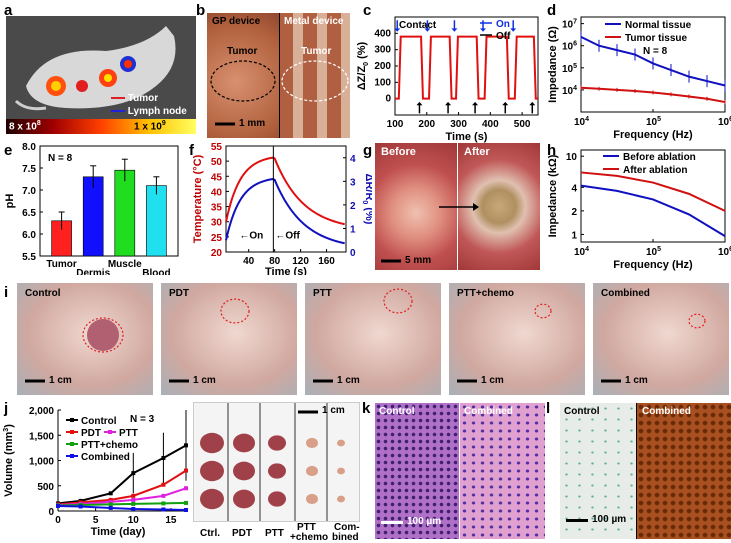  I want to click on legend-off: Off, so click(503, 36).